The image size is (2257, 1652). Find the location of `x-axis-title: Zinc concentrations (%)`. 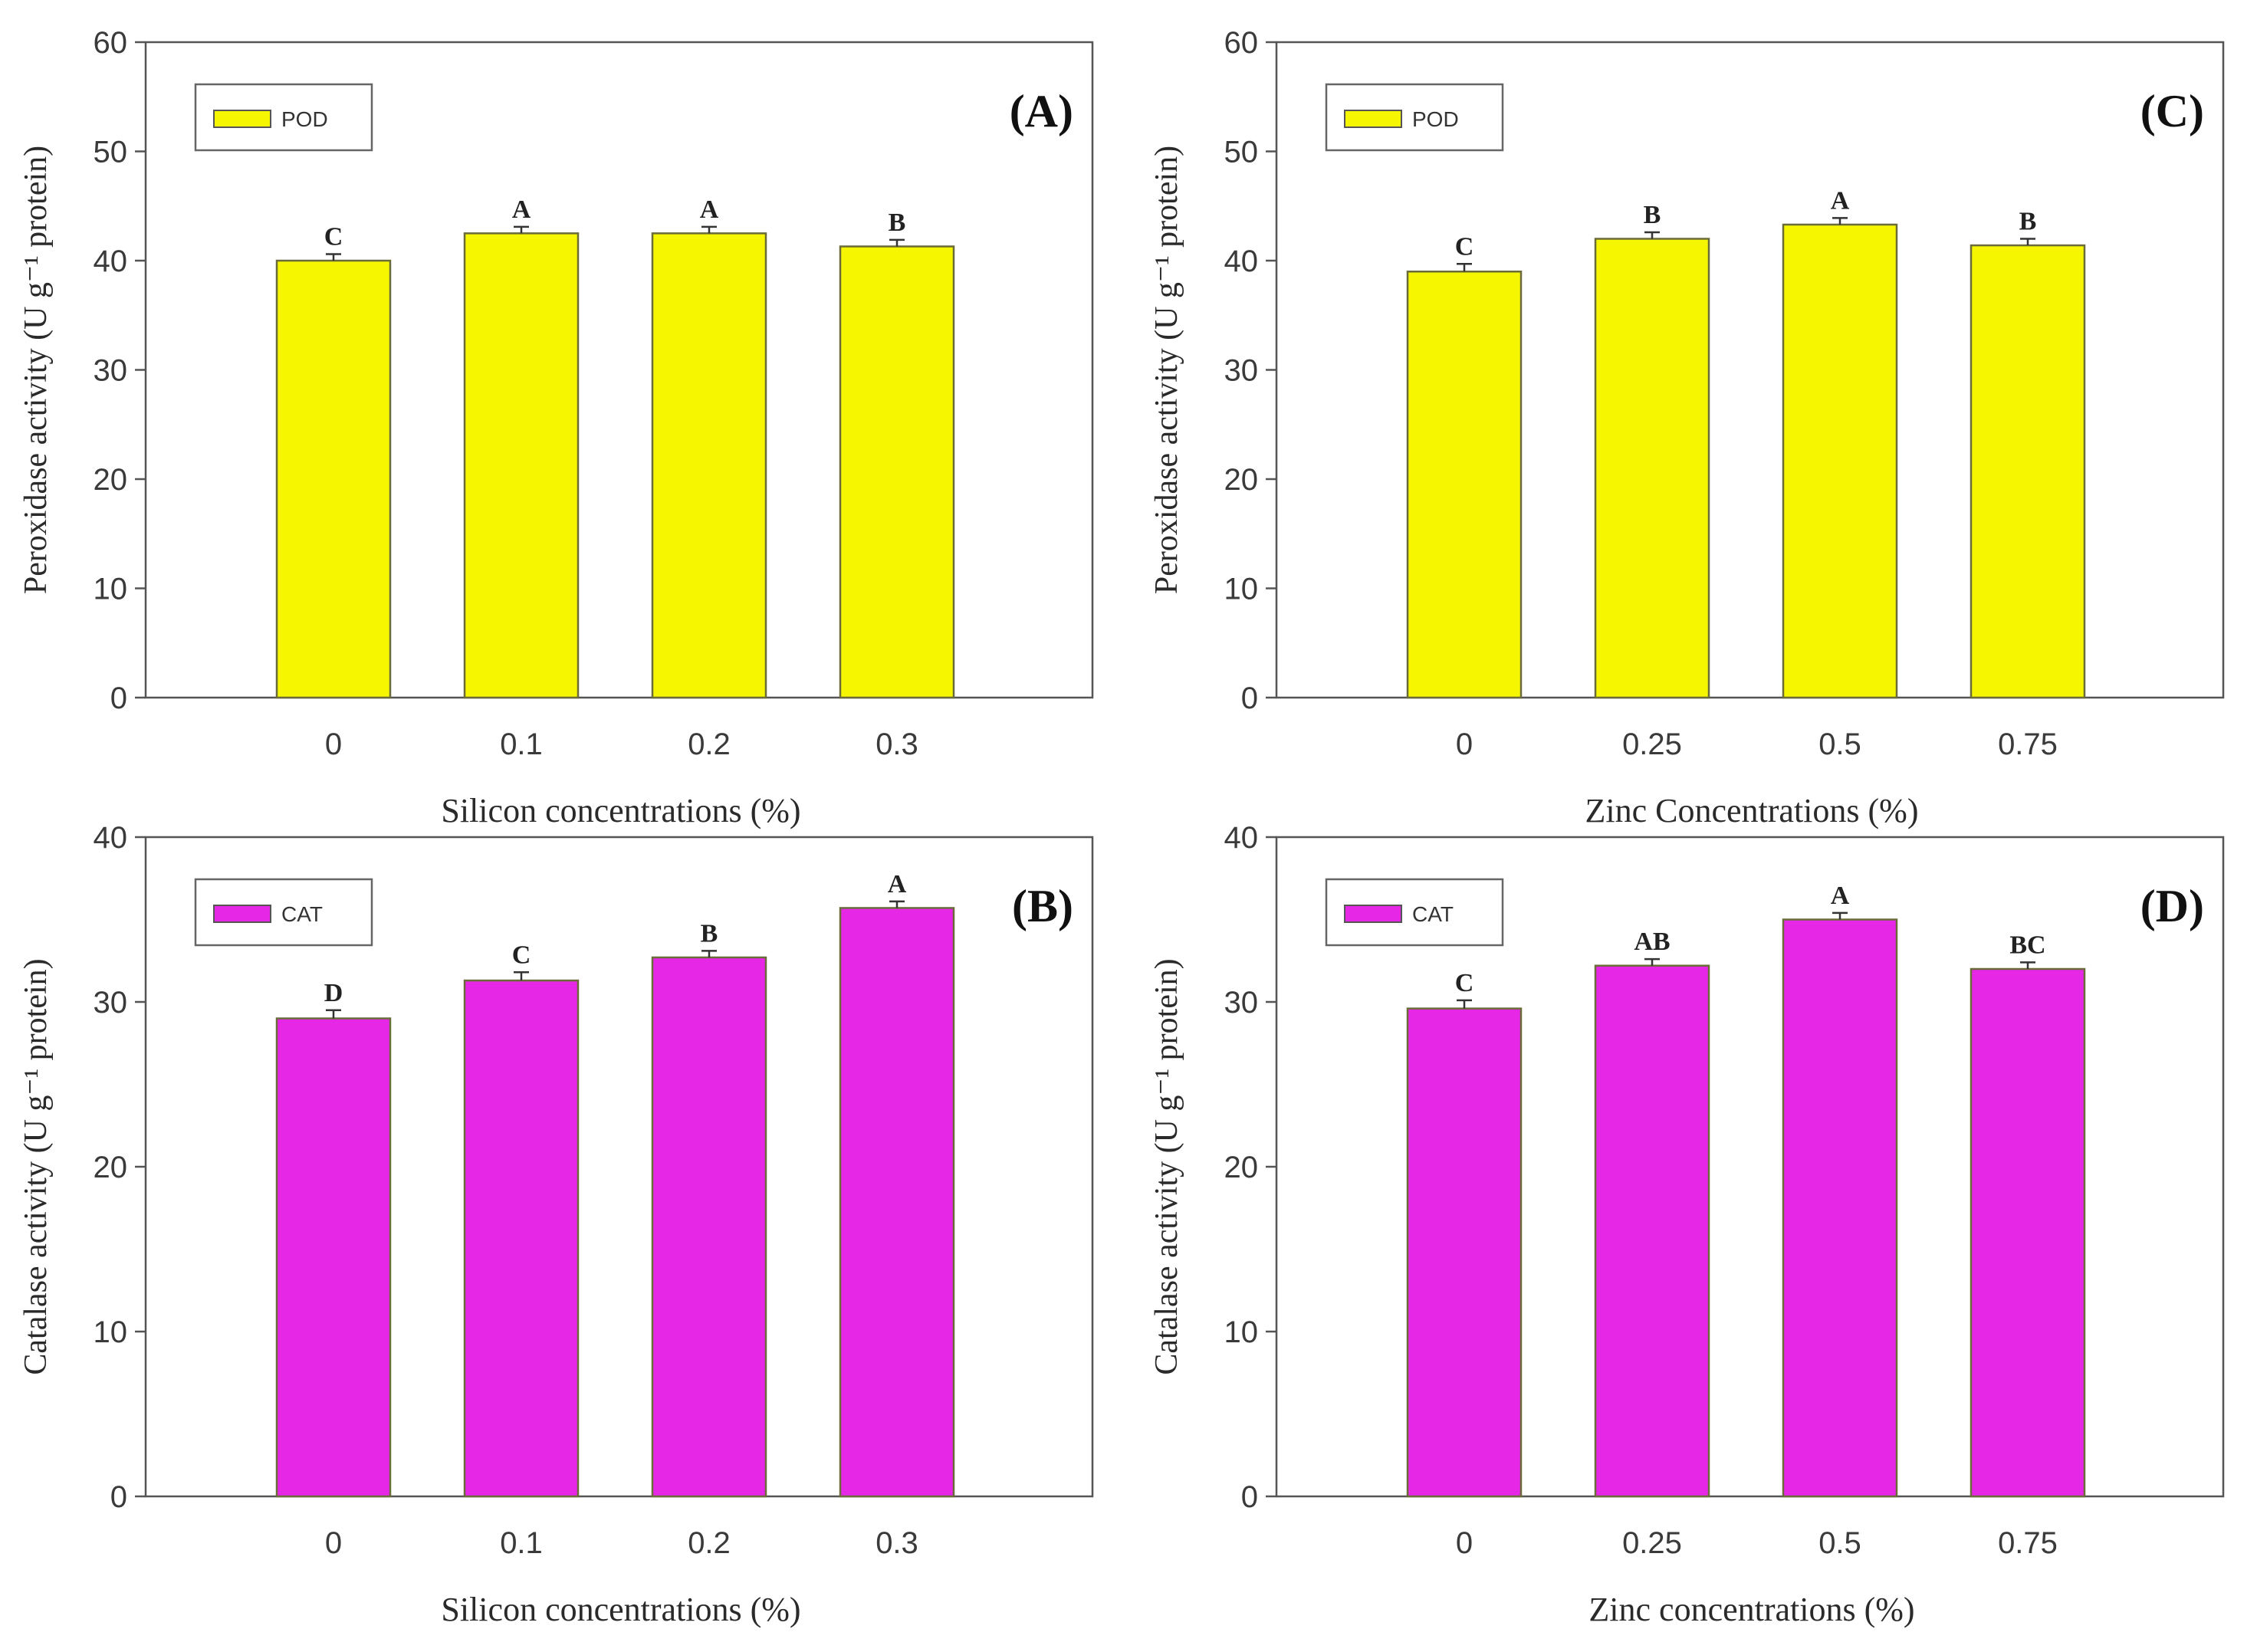

x-axis-title: Zinc concentrations (%) is located at coordinates (1751, 1609).